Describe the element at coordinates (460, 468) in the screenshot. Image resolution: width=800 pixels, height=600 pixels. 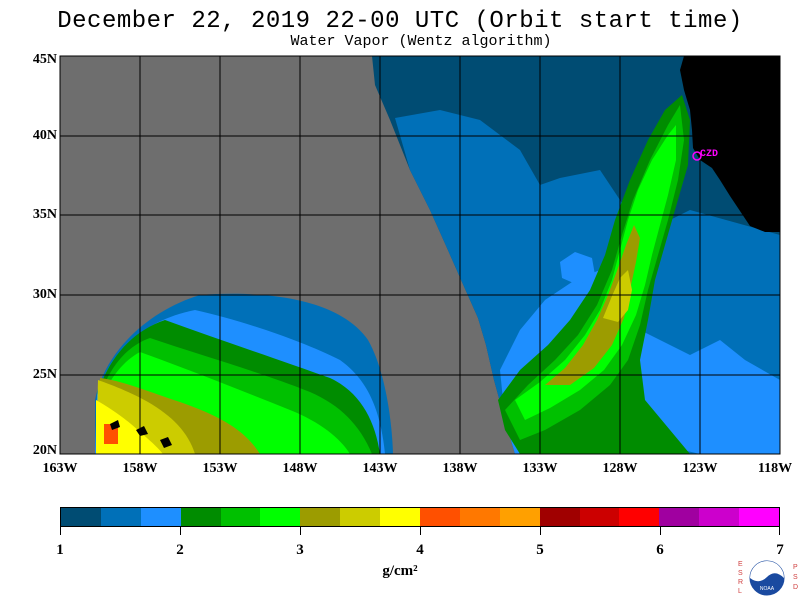
I see `lon-label-138w: 138W` at that location.